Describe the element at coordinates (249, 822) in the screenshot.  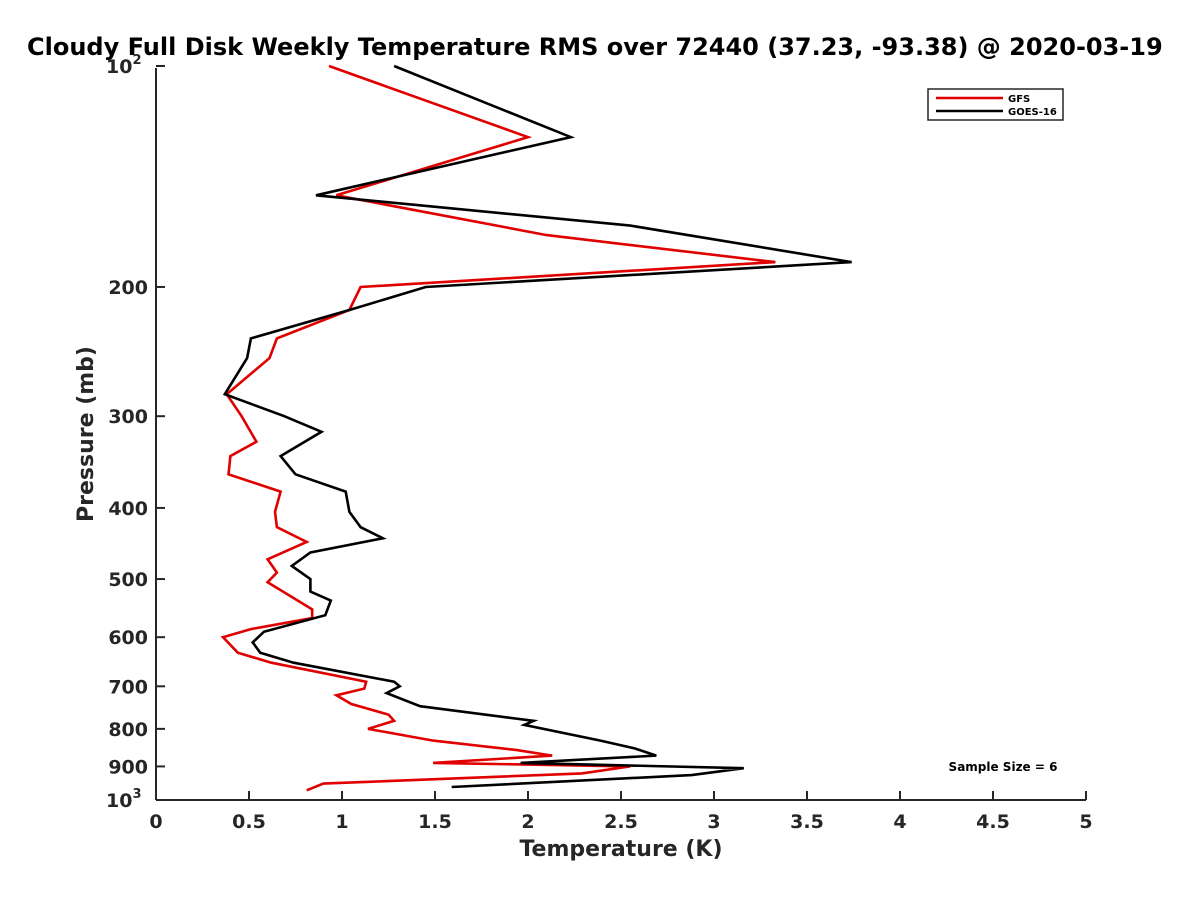
I see `x-tick-label: 0.5` at that location.